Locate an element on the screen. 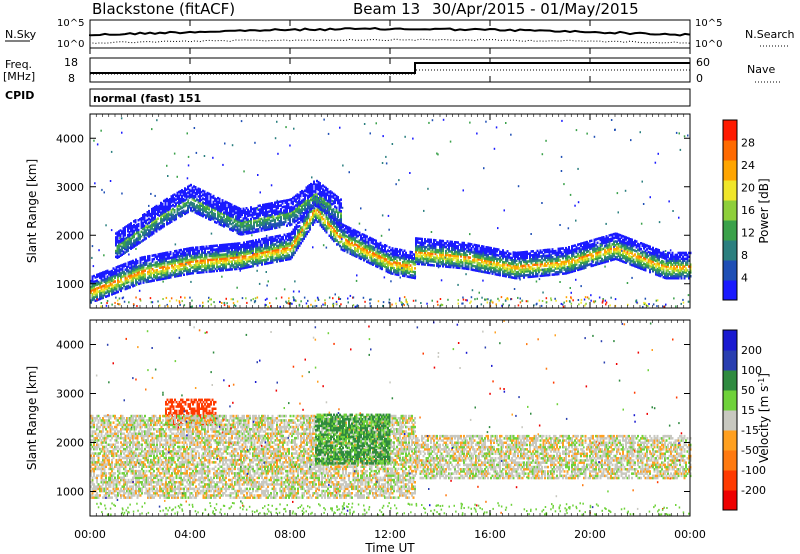  freq-tick-high: 18 is located at coordinates (71, 62).